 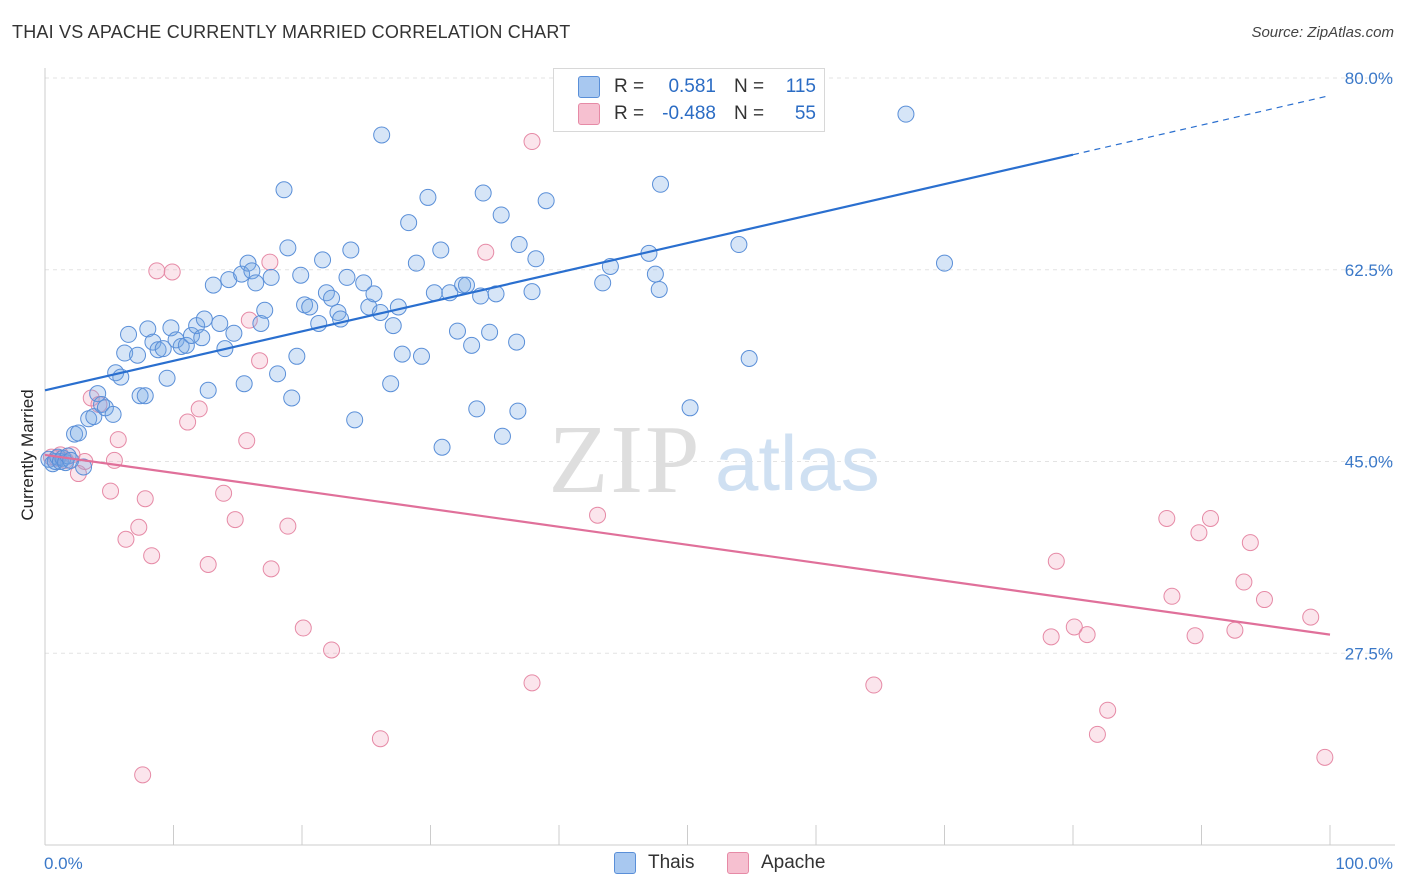 I want to click on watermark: ZIP atlas, so click(x=714, y=460).